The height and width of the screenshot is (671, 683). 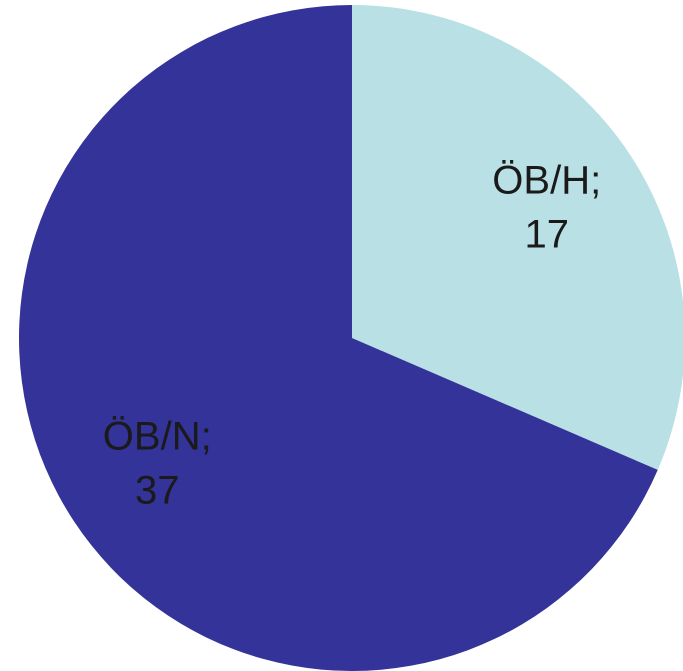 What do you see at coordinates (157, 437) in the screenshot?
I see `slice-category-label: ÖB/N;` at bounding box center [157, 437].